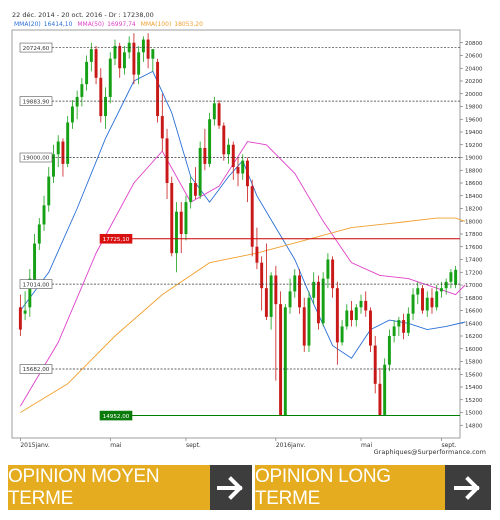 The height and width of the screenshot is (520, 500). What do you see at coordinates (231, 487) in the screenshot?
I see `arrow-right-icon` at bounding box center [231, 487].